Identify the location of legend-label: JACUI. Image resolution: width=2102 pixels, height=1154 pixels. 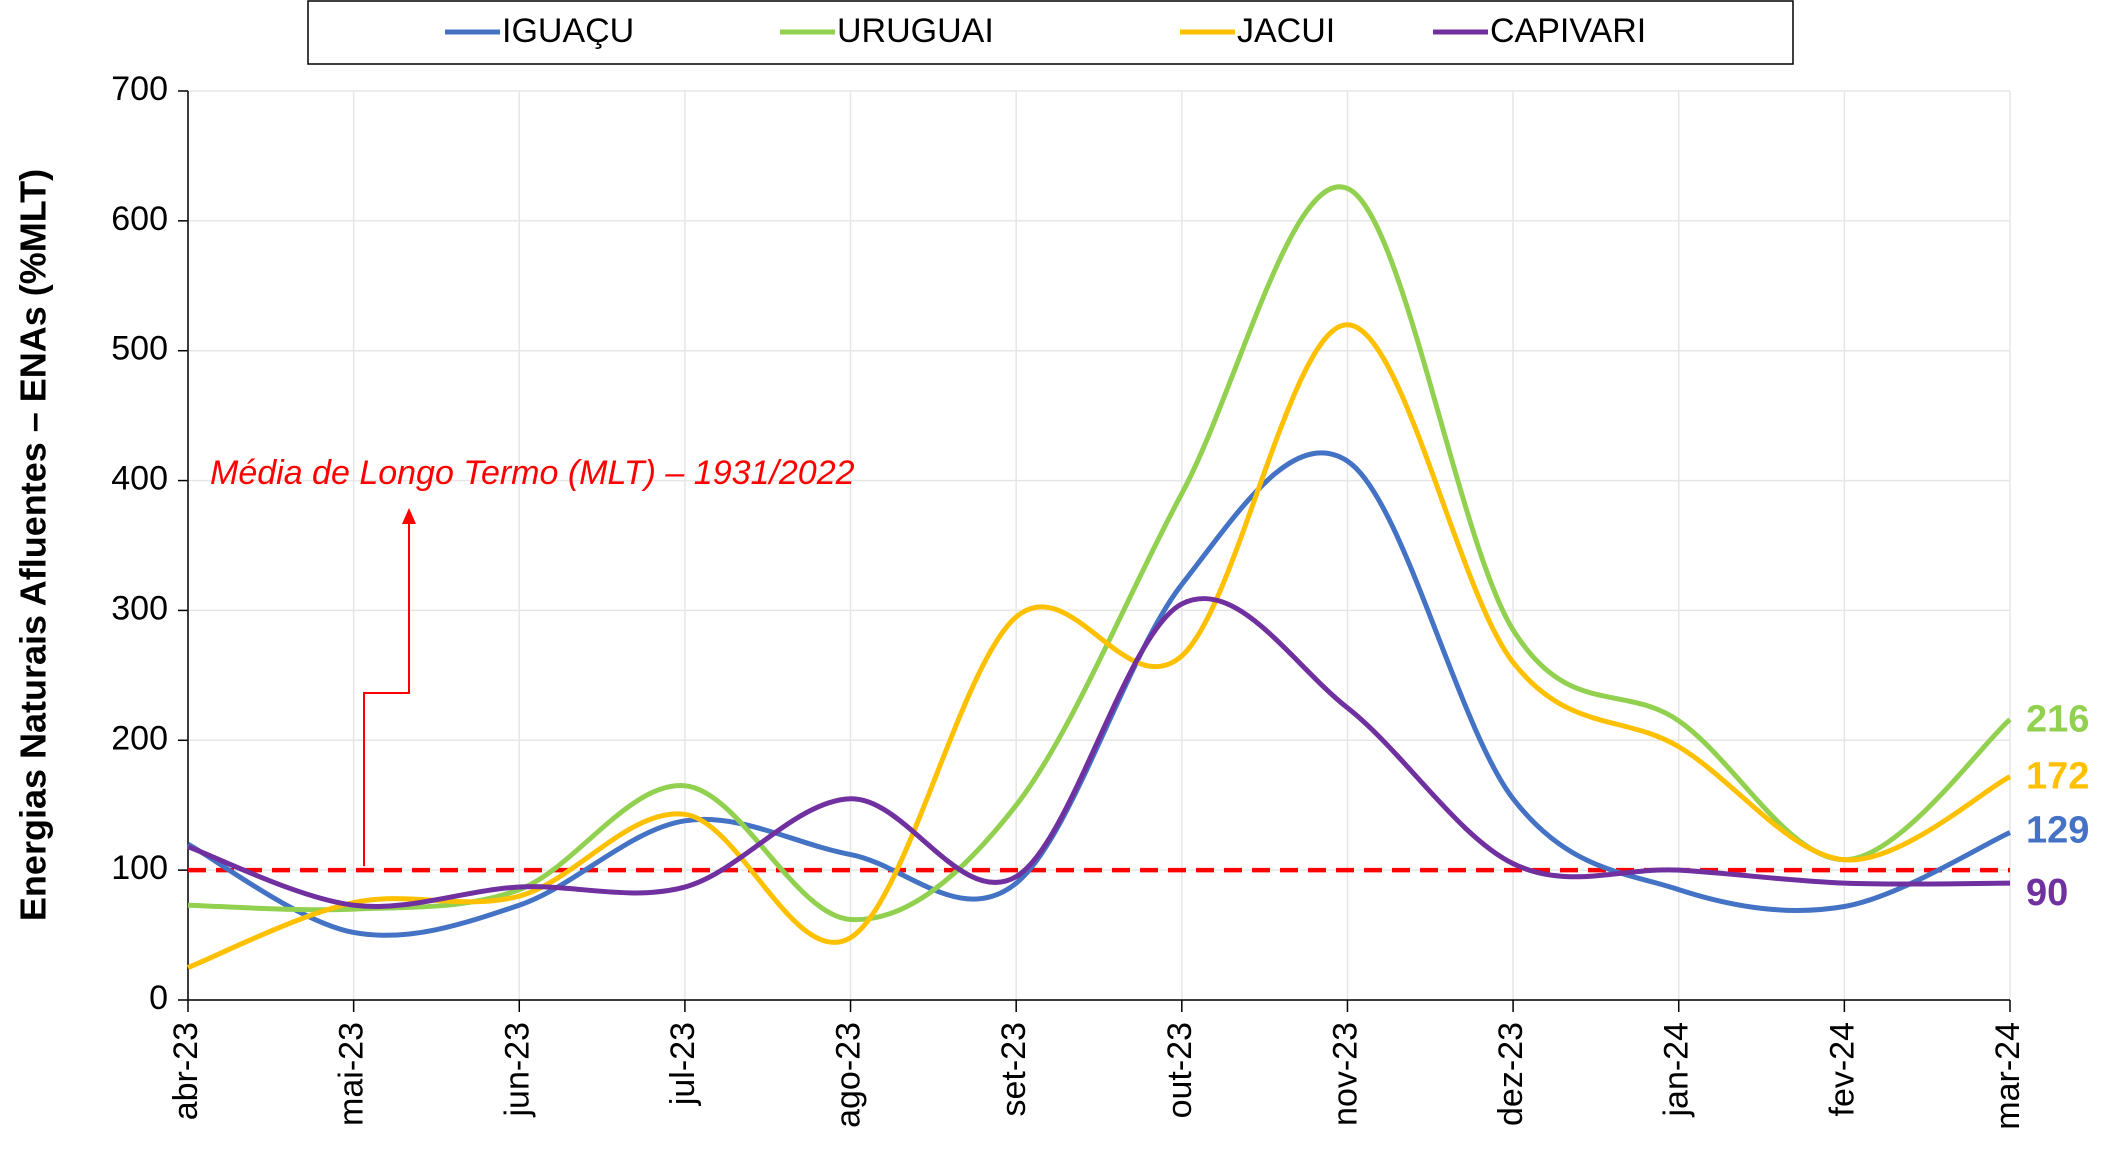
(1286, 31).